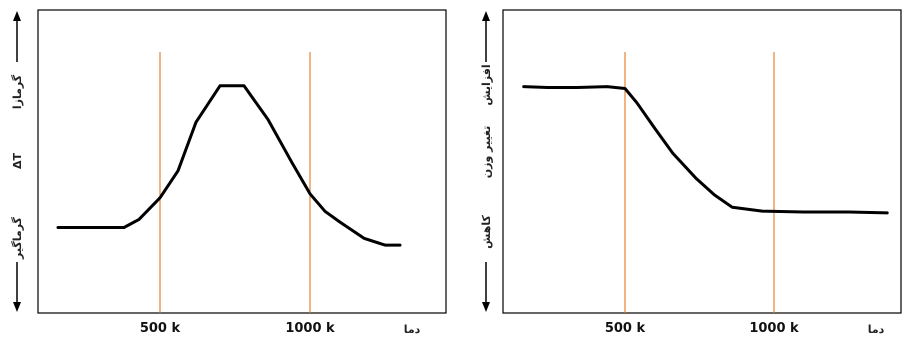 The image size is (905, 343). I want to click on y-axis-label: ΔT, so click(17, 161).